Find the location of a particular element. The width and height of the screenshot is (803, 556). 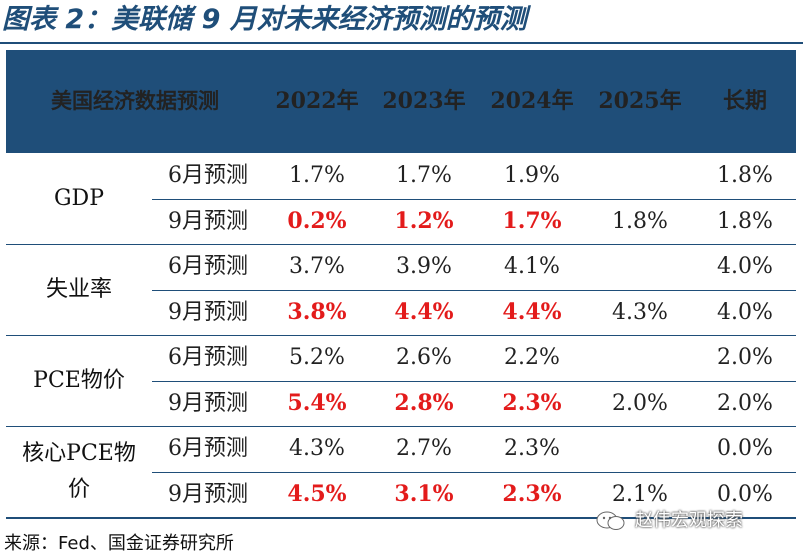

group-label: 核心PCE物价 is located at coordinates (79, 472).